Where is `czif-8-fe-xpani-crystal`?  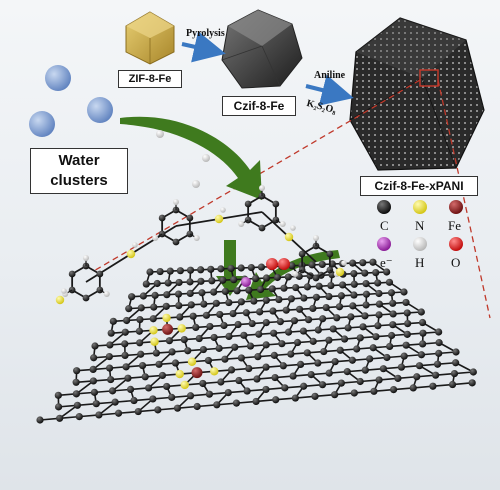 czif-8-fe-xpani-crystal is located at coordinates (417, 94).